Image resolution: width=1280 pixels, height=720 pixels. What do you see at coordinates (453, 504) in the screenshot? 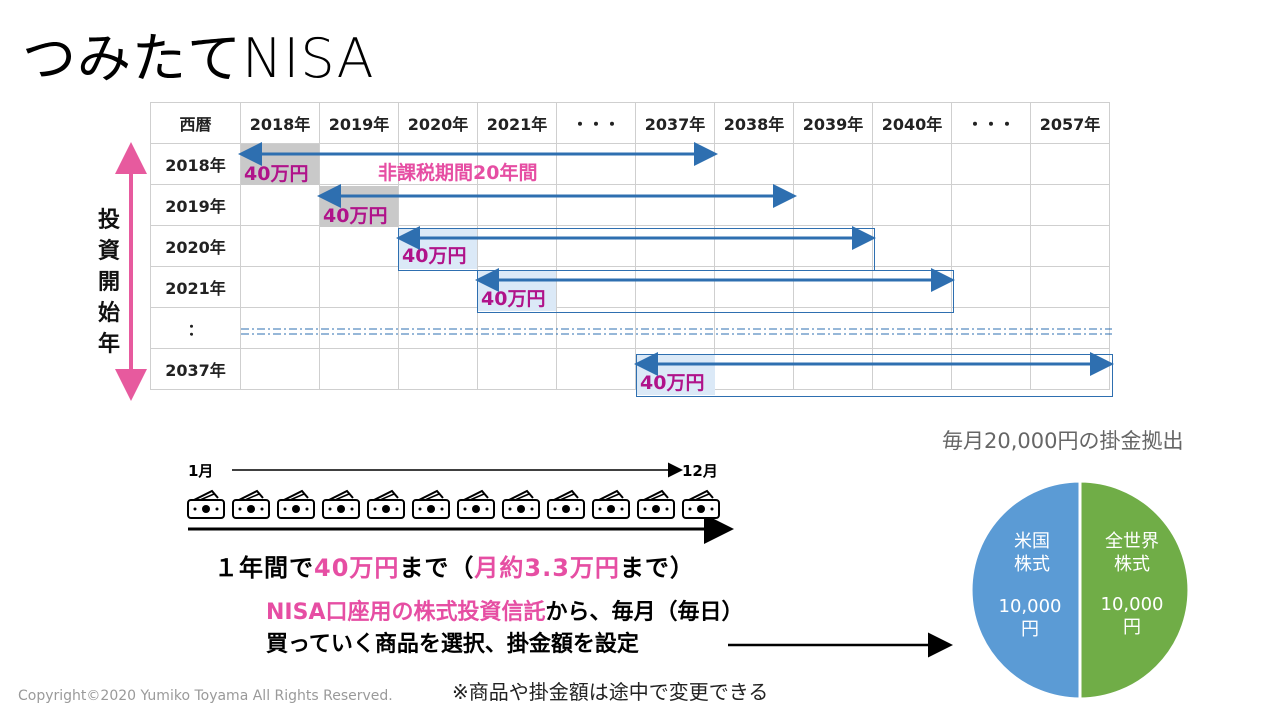
I see `money-icons` at bounding box center [453, 504].